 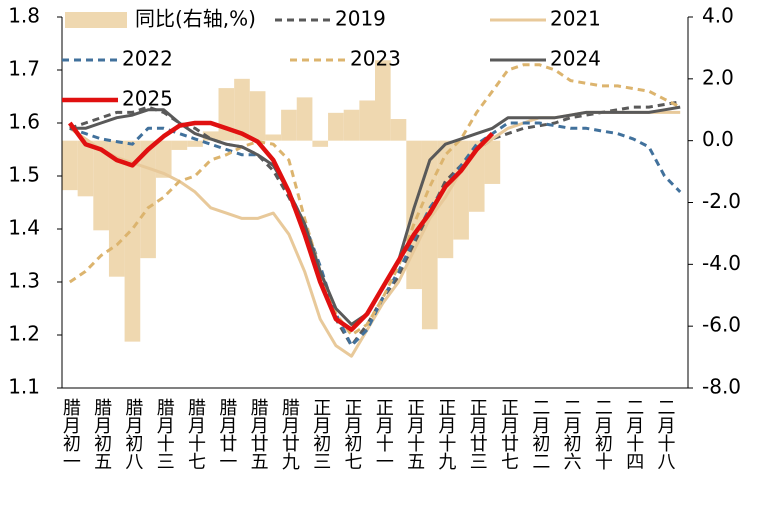 I want to click on legend-label: 2024, so click(x=575, y=59).